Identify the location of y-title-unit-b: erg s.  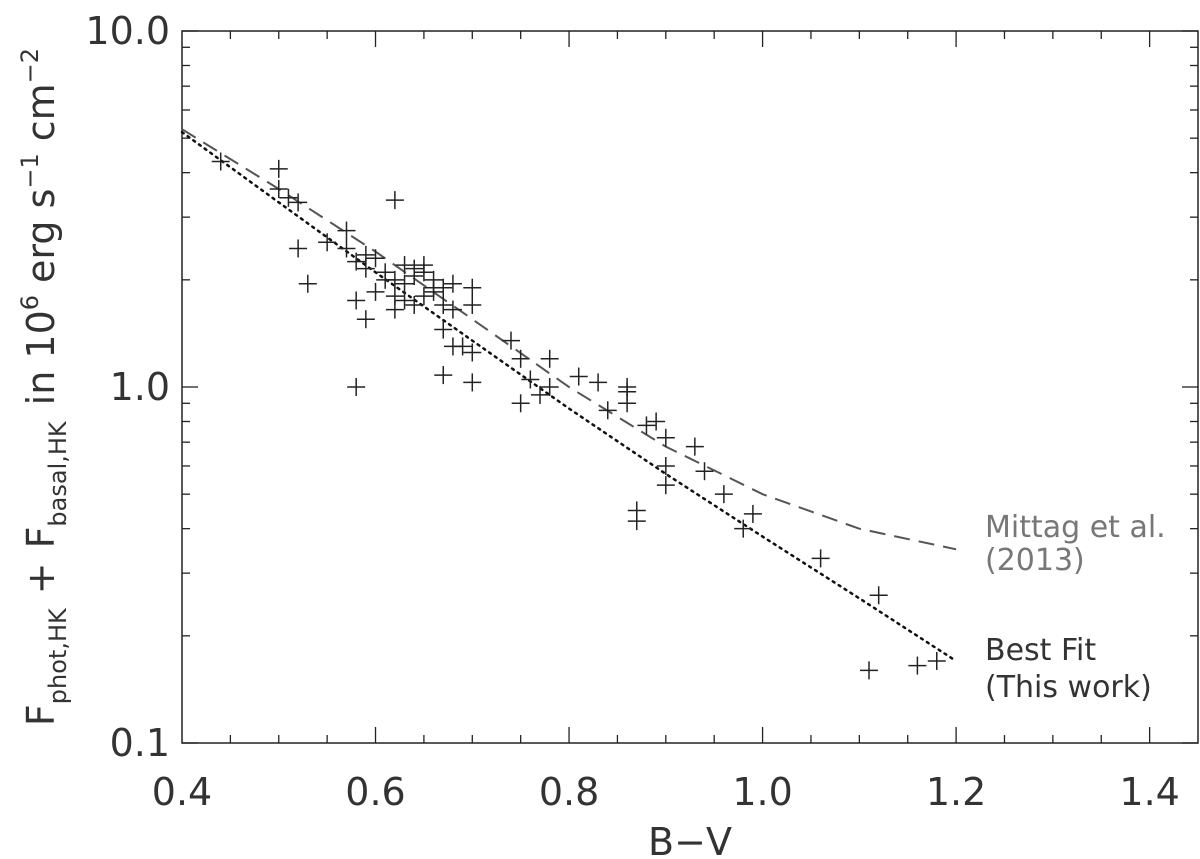
(41, 236).